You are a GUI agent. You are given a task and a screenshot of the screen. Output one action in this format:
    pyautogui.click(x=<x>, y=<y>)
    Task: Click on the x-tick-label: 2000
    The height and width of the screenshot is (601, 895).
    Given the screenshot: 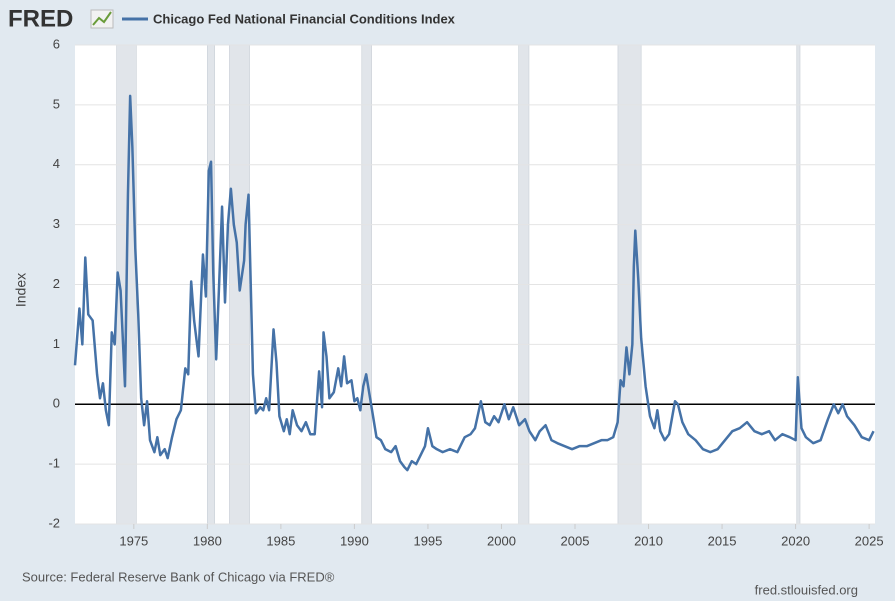 What is the action you would take?
    pyautogui.click(x=501, y=540)
    